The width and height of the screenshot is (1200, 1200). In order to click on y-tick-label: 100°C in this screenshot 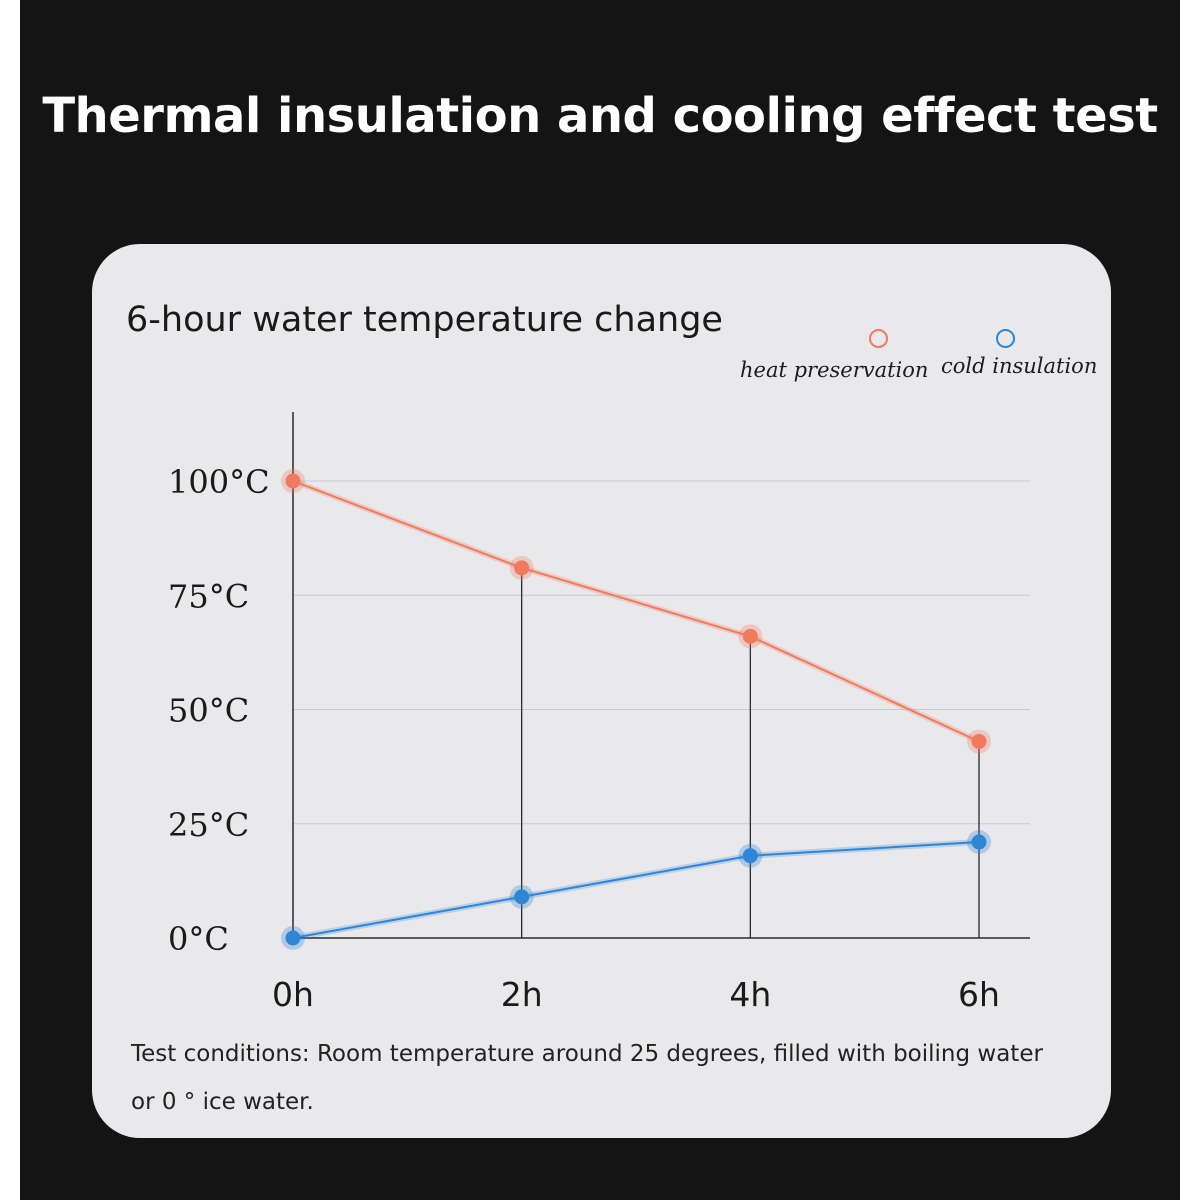, I will do `click(219, 482)`.